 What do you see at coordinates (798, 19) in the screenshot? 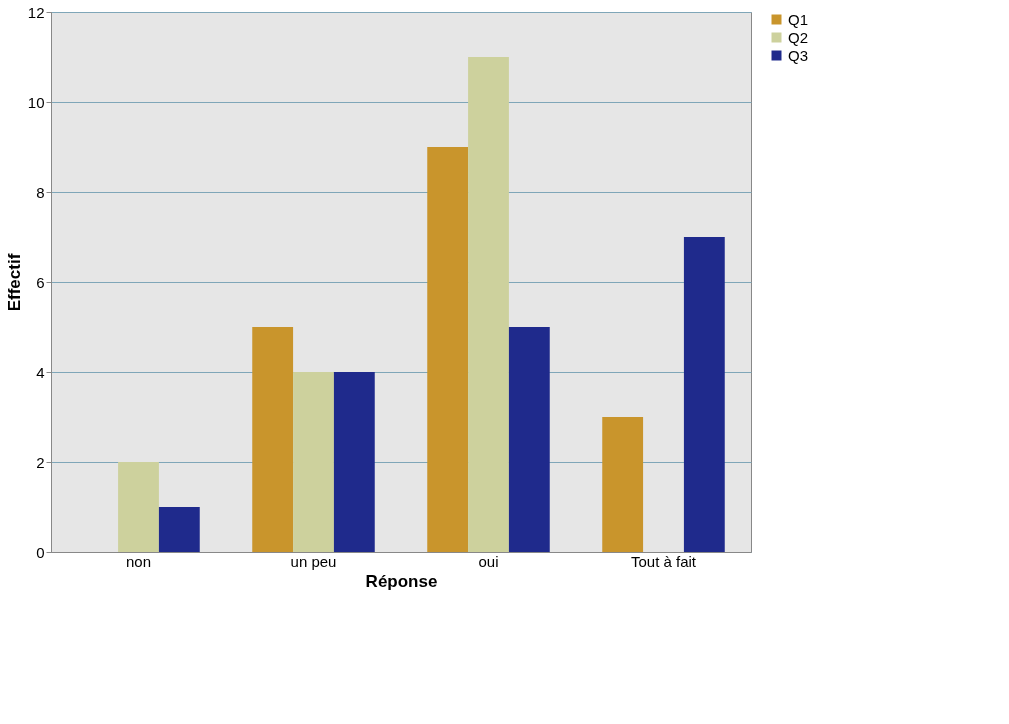
I see `legend-label: Q1` at bounding box center [798, 19].